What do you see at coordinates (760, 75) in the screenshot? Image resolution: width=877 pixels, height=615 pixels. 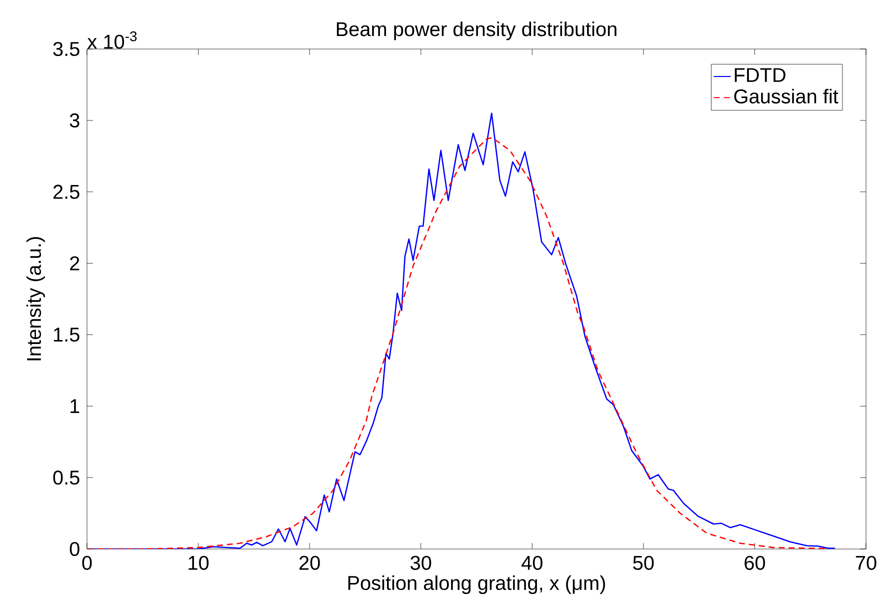 I see `legend-label: FDTD` at bounding box center [760, 75].